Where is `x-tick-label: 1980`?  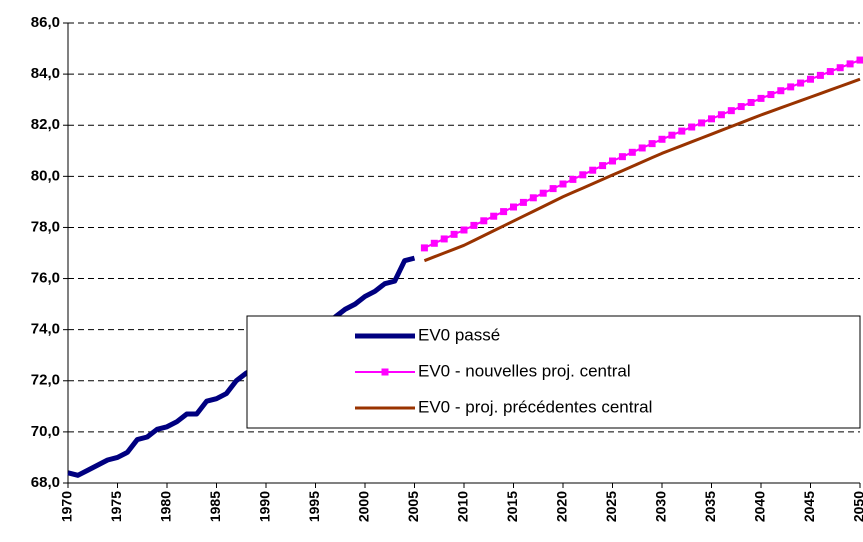 x-tick-label: 1980 is located at coordinates (166, 506).